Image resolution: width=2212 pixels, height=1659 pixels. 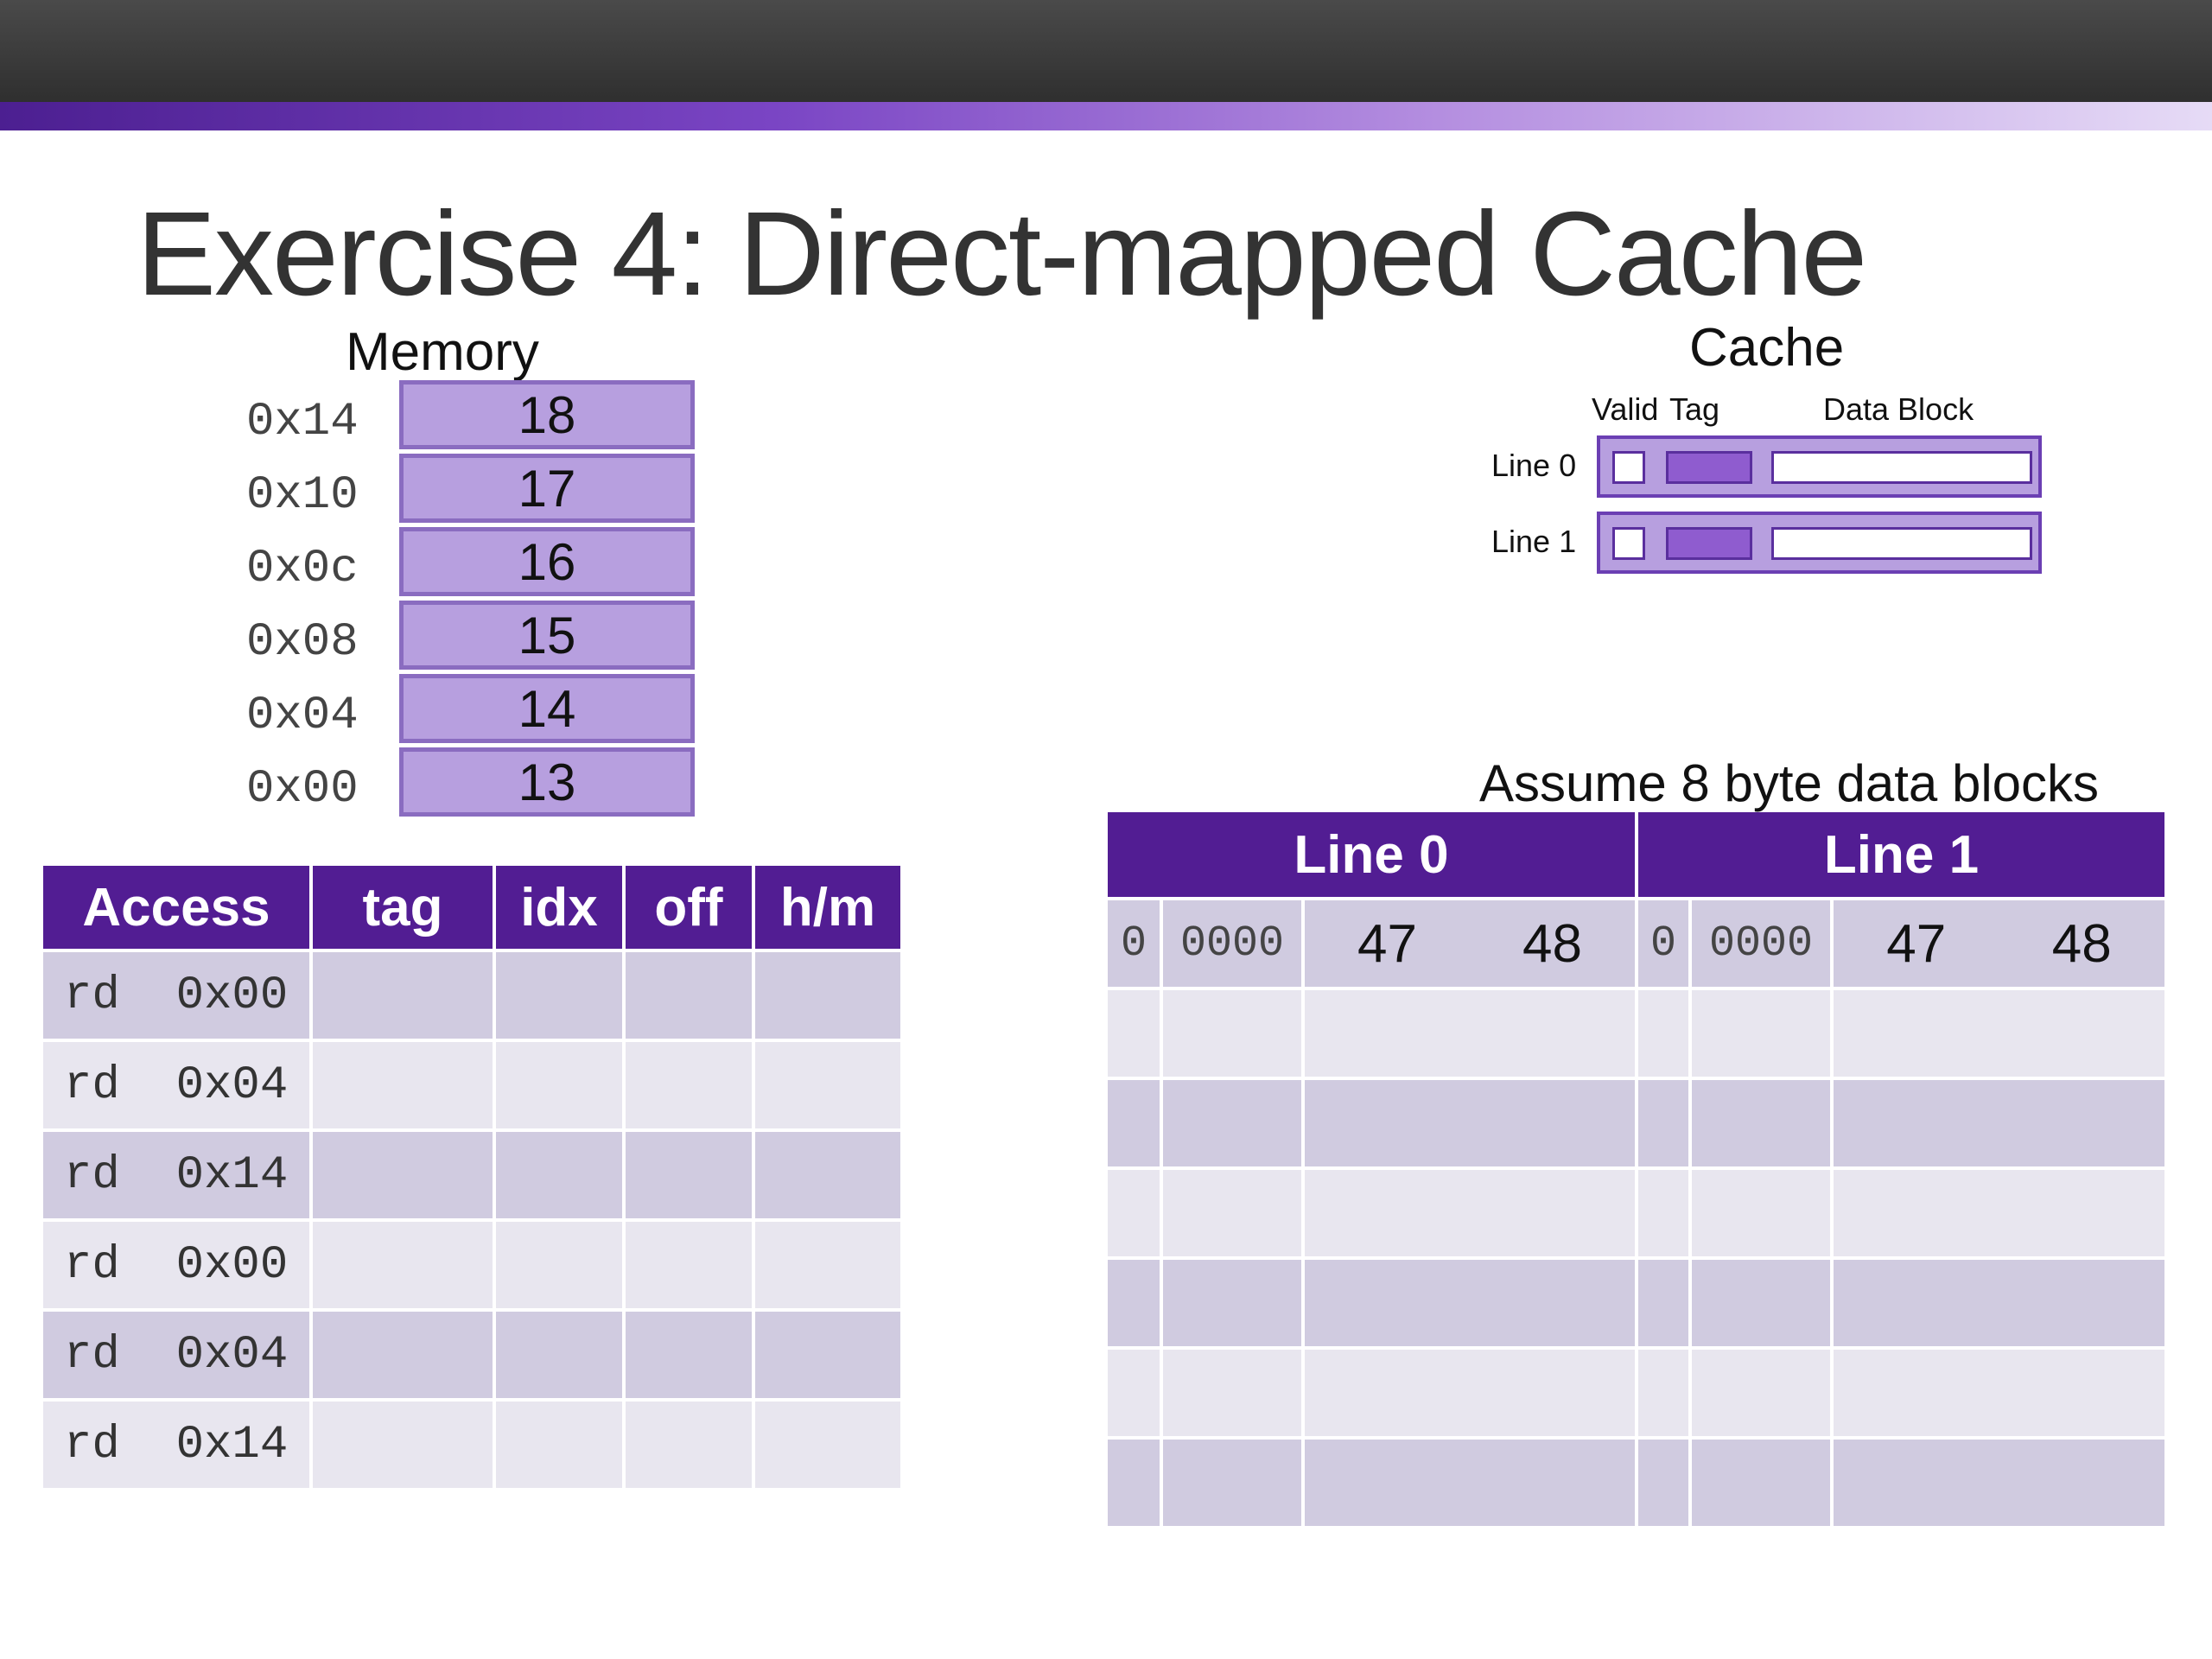 What do you see at coordinates (302, 716) in the screenshot?
I see `memory-address: 0x04` at bounding box center [302, 716].